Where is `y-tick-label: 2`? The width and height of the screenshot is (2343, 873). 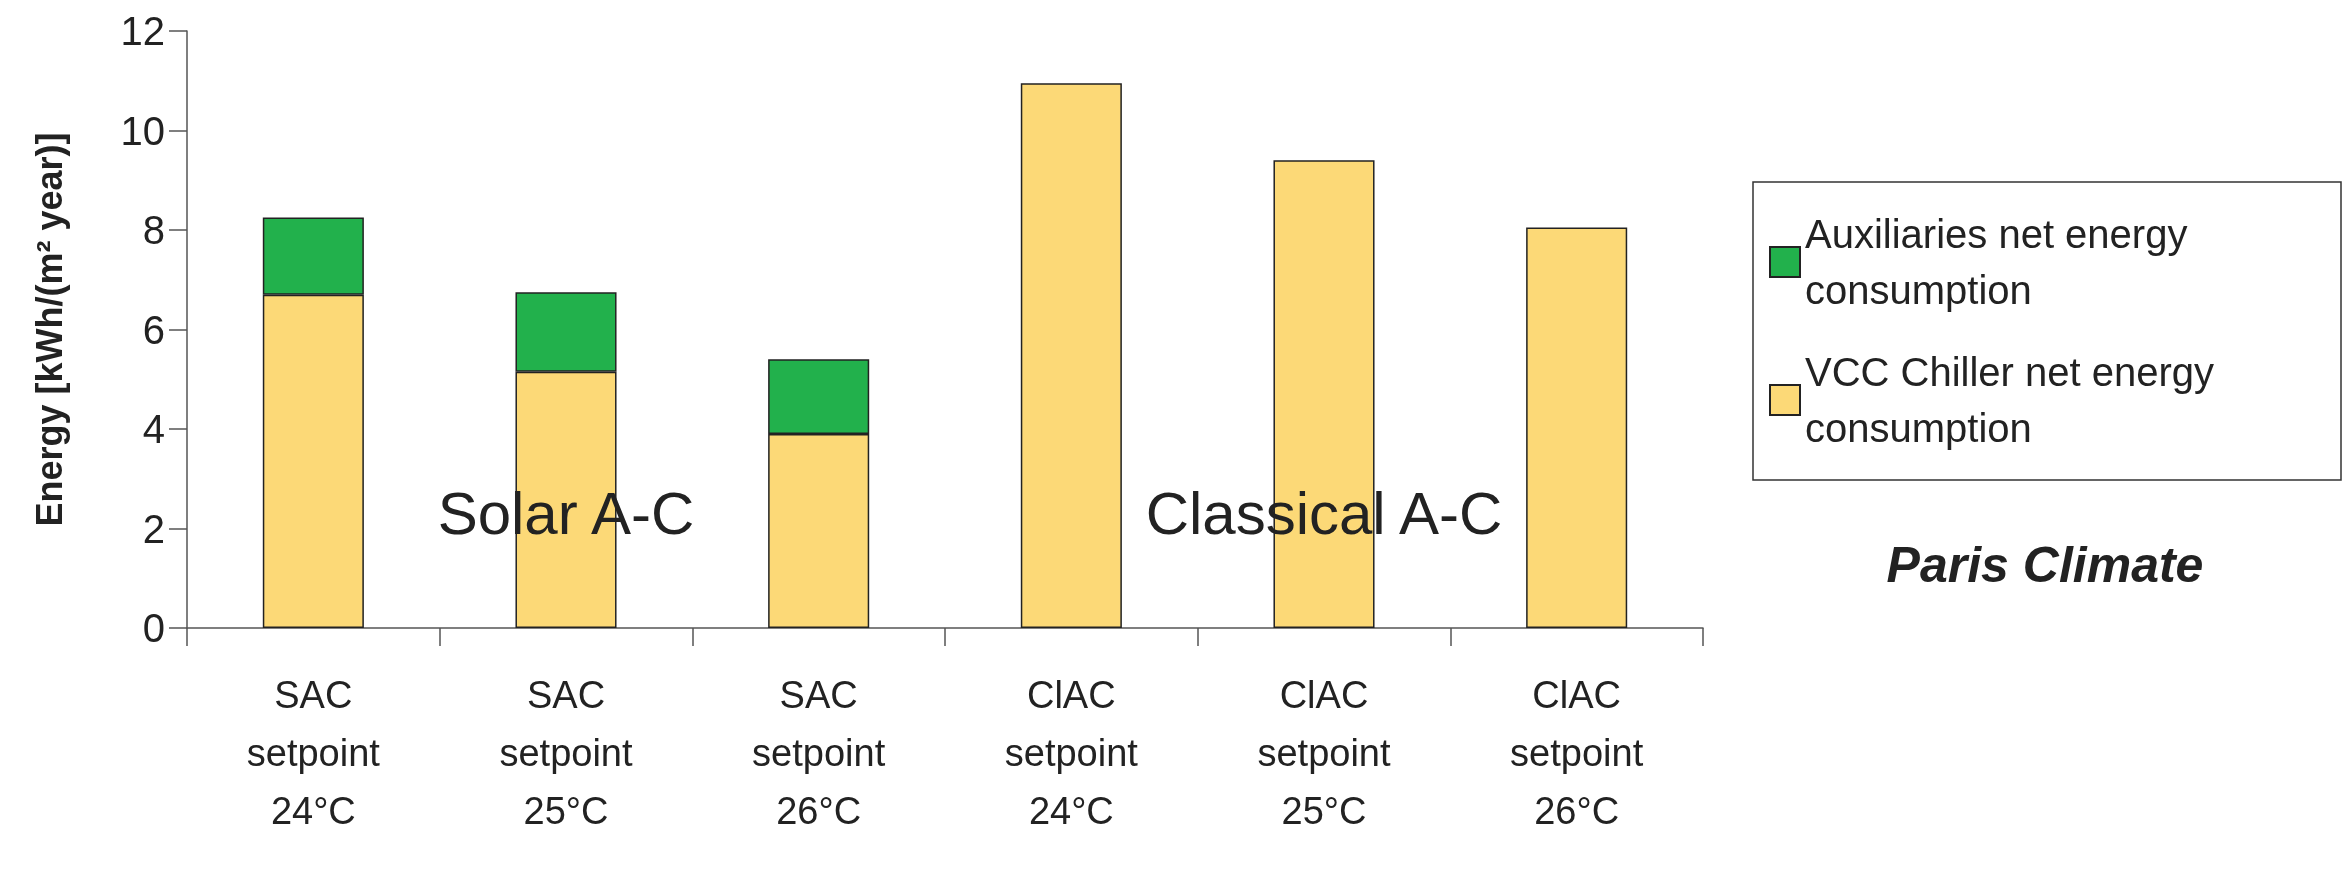 y-tick-label: 2 is located at coordinates (153, 528).